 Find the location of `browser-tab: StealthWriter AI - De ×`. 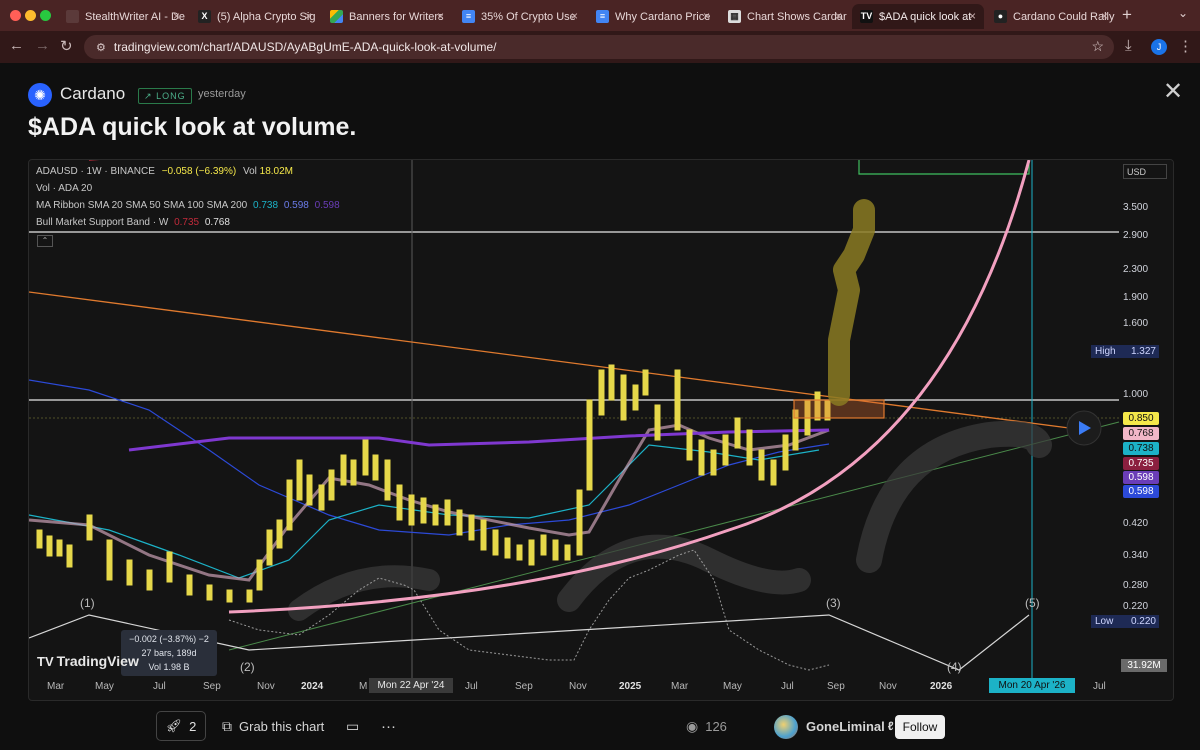

browser-tab: StealthWriter AI - De × is located at coordinates (123, 16).